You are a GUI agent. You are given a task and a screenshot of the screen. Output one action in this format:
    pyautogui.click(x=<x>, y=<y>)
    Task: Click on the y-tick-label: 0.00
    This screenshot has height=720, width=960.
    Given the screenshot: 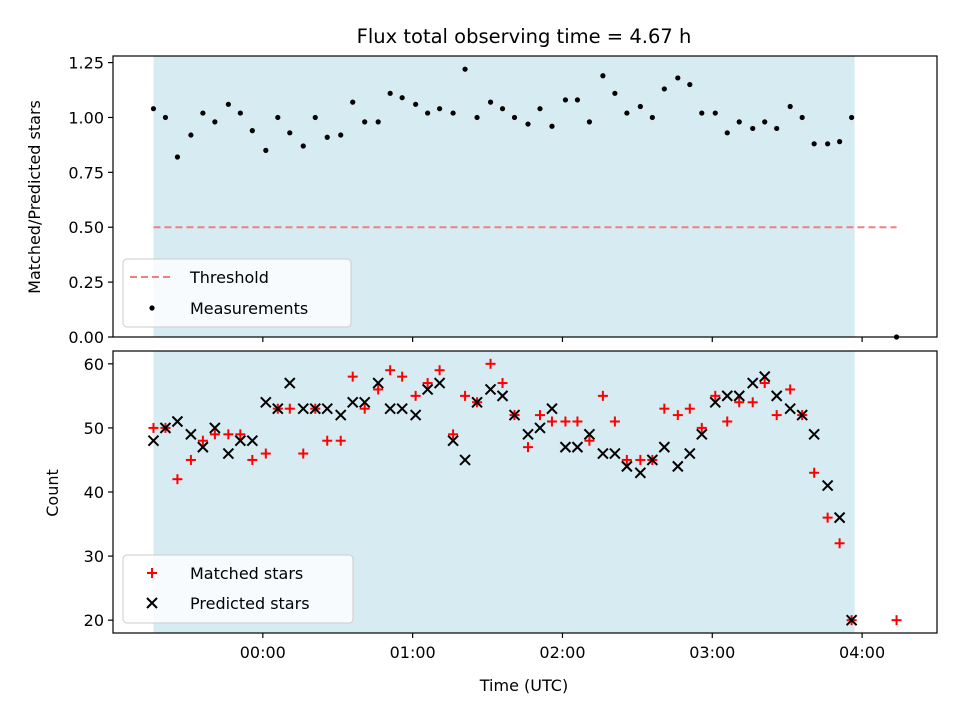 What is the action you would take?
    pyautogui.click(x=86, y=337)
    